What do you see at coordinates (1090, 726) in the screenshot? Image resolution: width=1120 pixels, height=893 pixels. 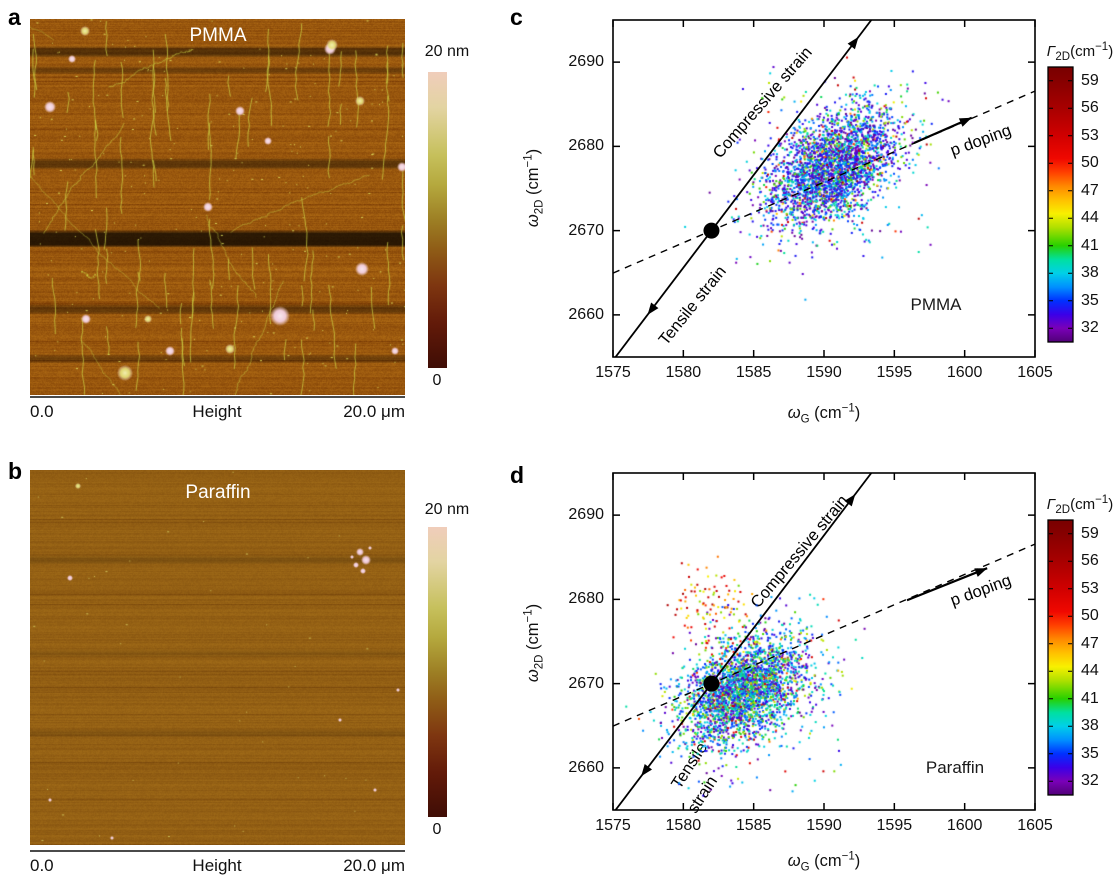 I see `colorbar-tick-label: 38` at bounding box center [1090, 726].